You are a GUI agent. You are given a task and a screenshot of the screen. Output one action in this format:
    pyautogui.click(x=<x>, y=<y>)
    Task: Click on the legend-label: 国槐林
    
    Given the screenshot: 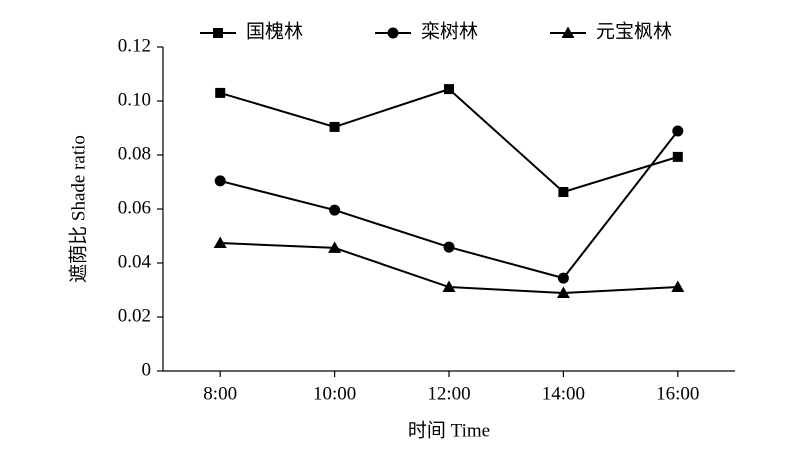 What is the action you would take?
    pyautogui.click(x=274, y=31)
    